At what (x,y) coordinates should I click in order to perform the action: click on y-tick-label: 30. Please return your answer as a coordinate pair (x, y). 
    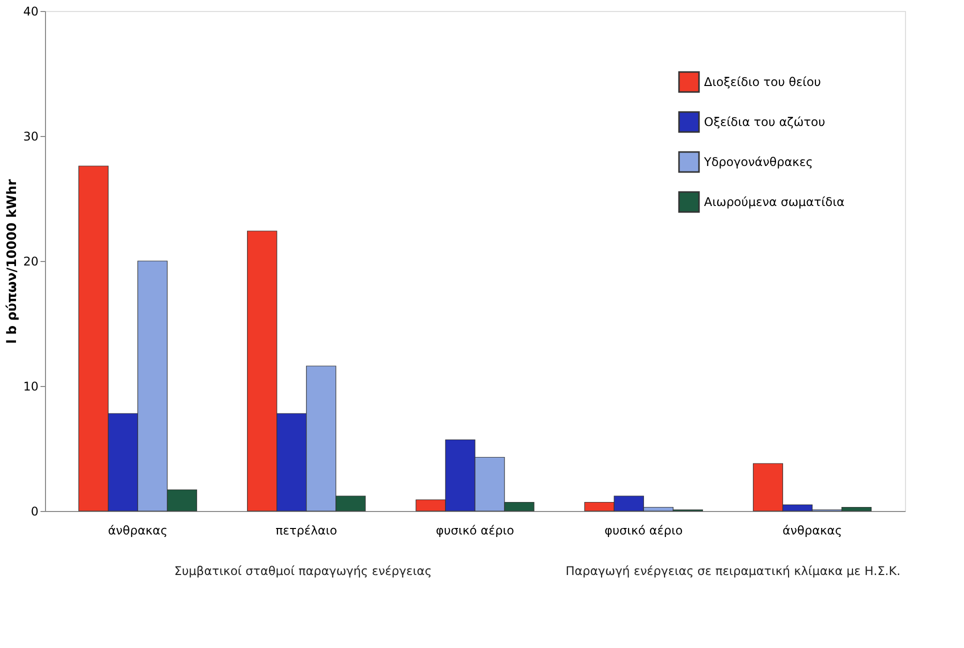
    Looking at the image, I should click on (30, 137).